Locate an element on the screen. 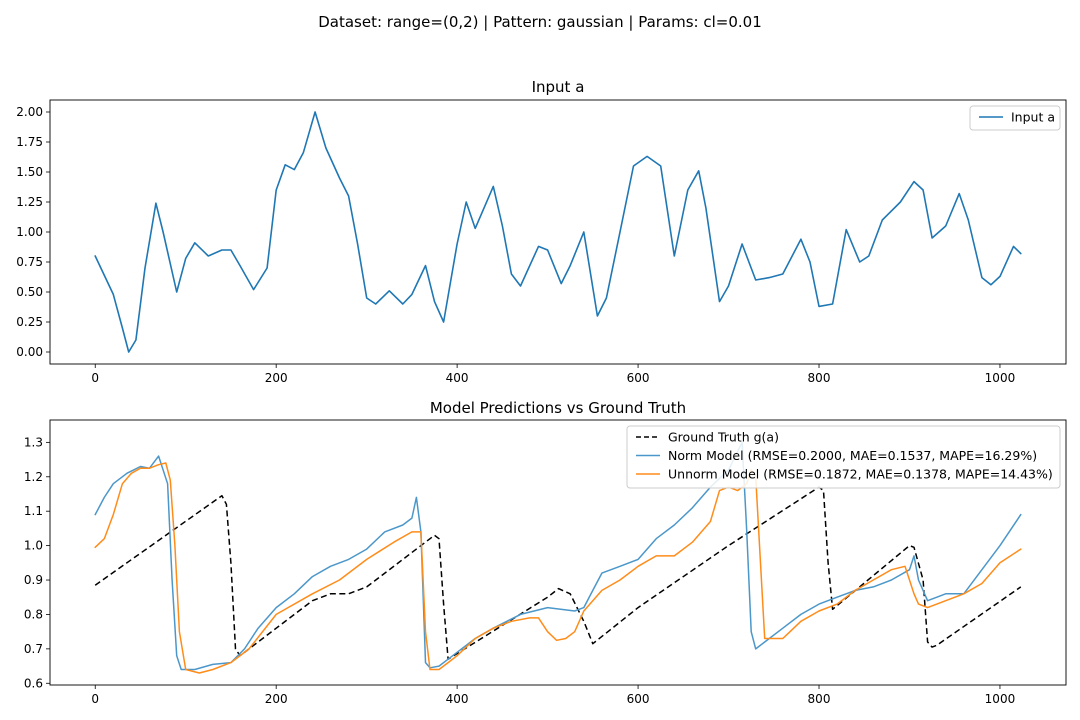 Image resolution: width=1080 pixels, height=720 pixels. y-tick-label: 0.6 is located at coordinates (33, 683).